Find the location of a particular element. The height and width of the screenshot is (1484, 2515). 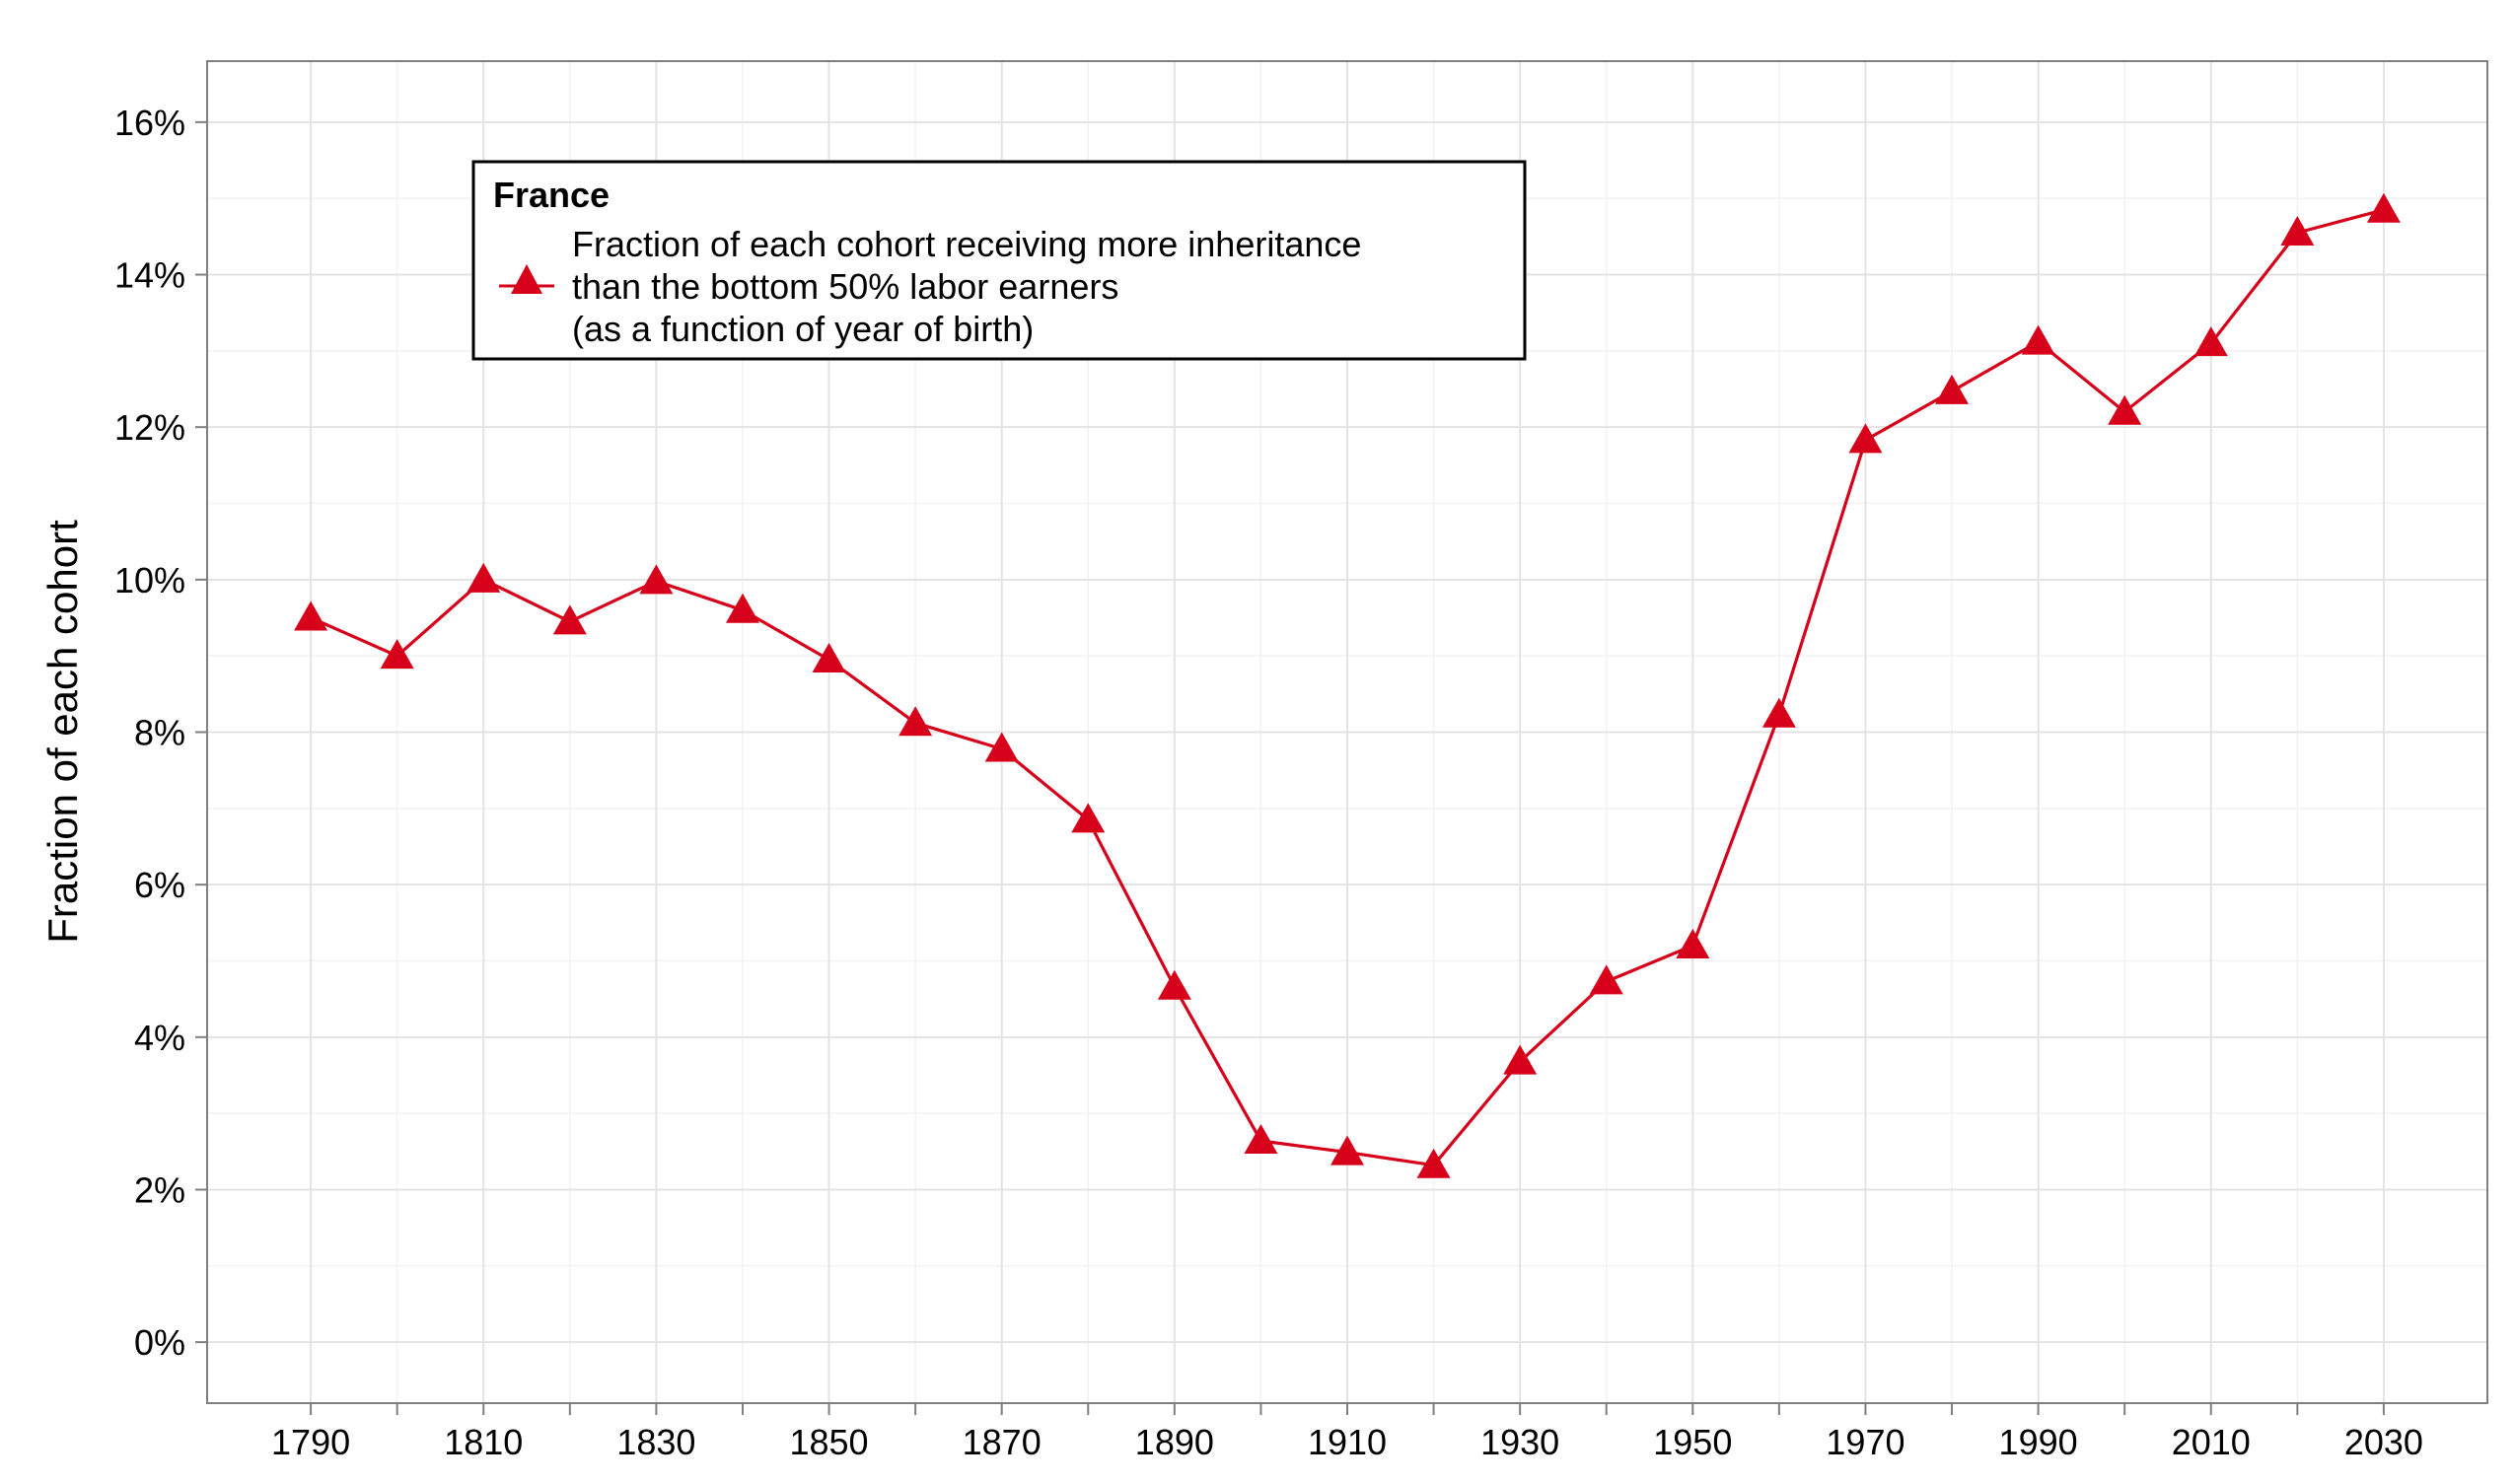

x-tick-label: 1810 is located at coordinates (484, 1442).